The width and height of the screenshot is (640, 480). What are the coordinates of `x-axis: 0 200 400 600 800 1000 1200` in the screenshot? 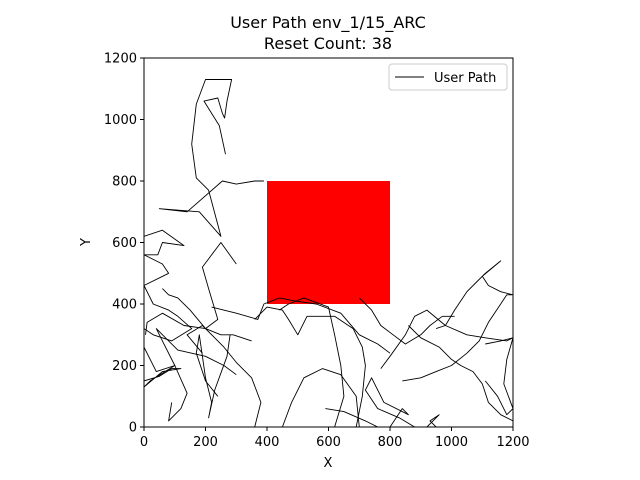 It's located at (335, 438).